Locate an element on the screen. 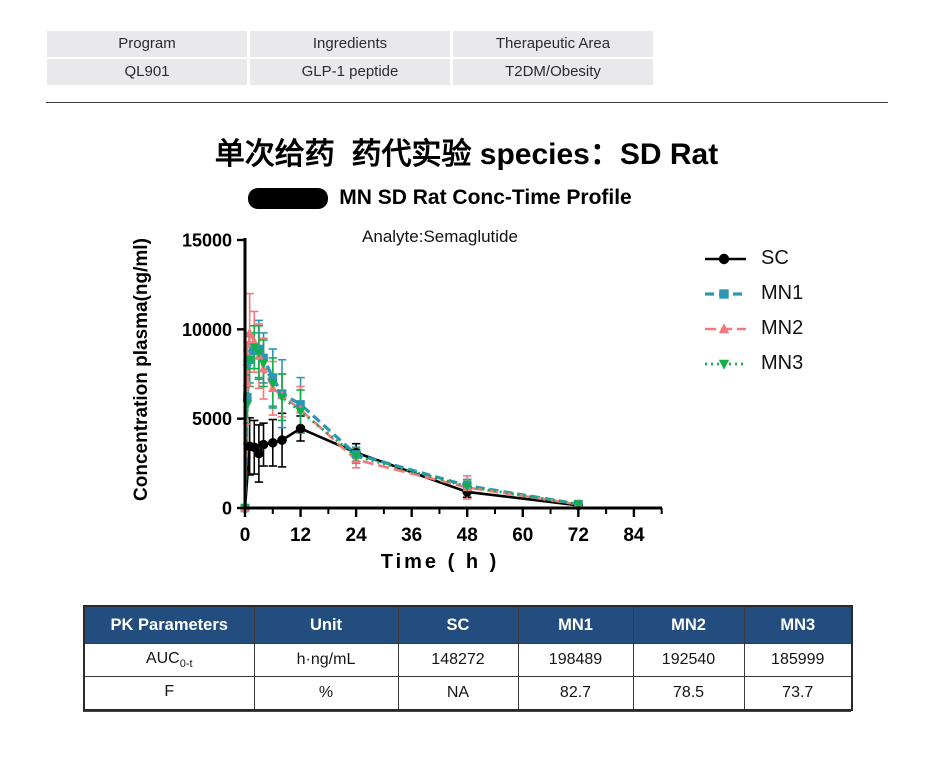 The image size is (933, 762). svg-text: 84 is located at coordinates (634, 535).